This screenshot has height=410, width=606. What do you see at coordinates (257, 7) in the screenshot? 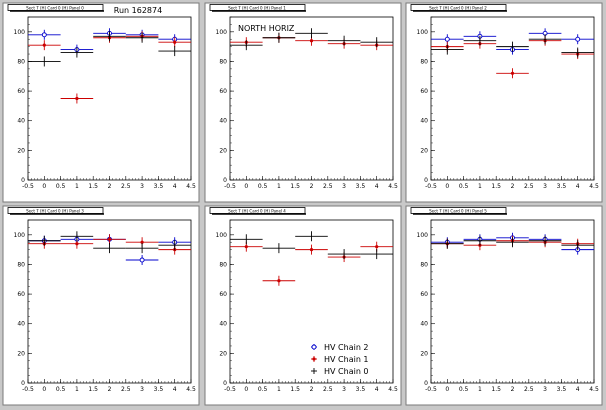
I see `pad-title: Sect 7 (H) Card 0 (H) Panel 1` at bounding box center [257, 7].